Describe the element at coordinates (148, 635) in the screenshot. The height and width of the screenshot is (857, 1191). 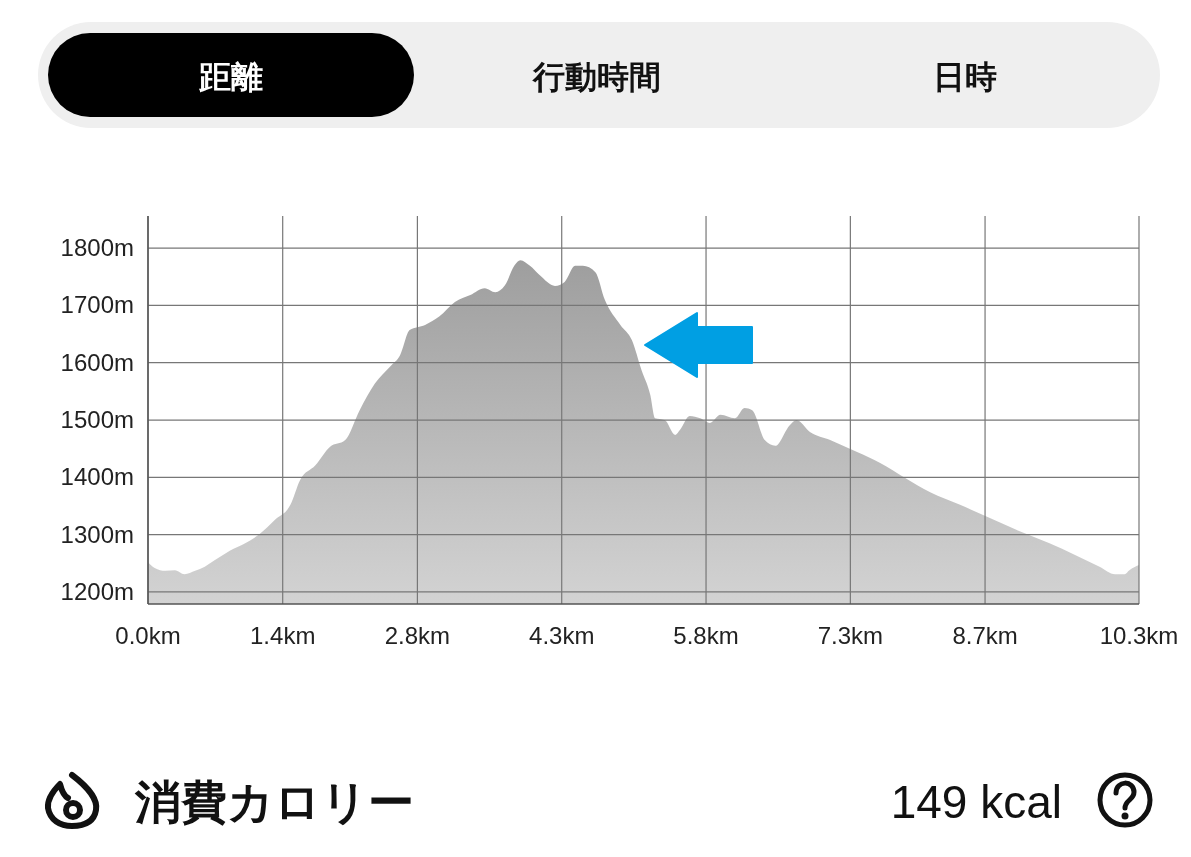
I see `x-tick-label: 0.0km` at that location.